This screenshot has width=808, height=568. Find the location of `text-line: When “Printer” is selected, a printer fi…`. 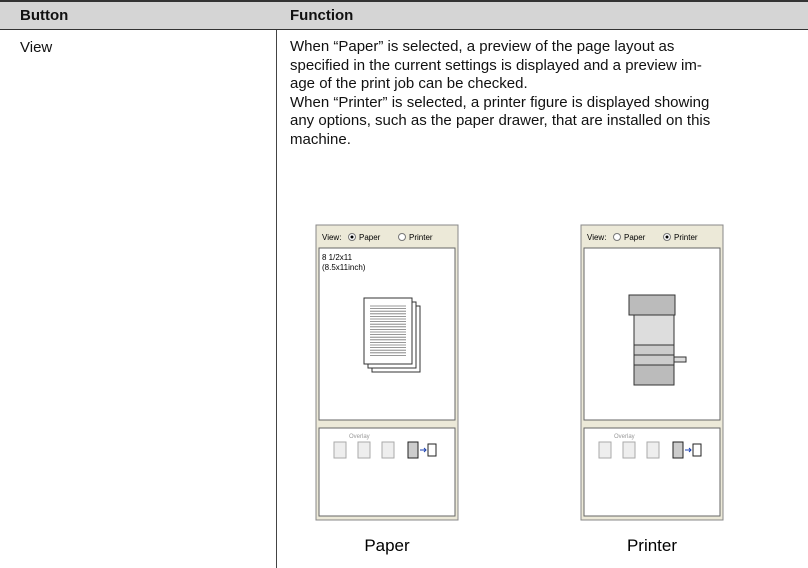

text-line: When “Printer” is selected, a printer fi… is located at coordinates (500, 102).